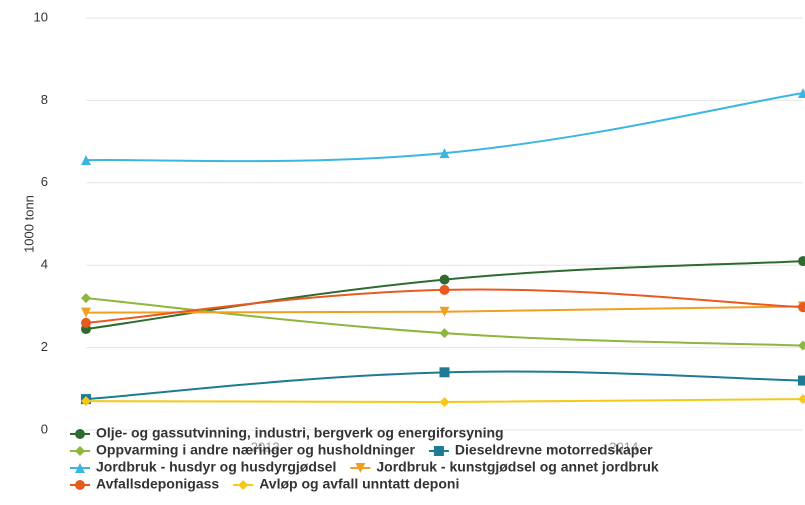 The width and height of the screenshot is (805, 505). Describe the element at coordinates (44, 181) in the screenshot. I see `y-tick-label: 6` at that location.